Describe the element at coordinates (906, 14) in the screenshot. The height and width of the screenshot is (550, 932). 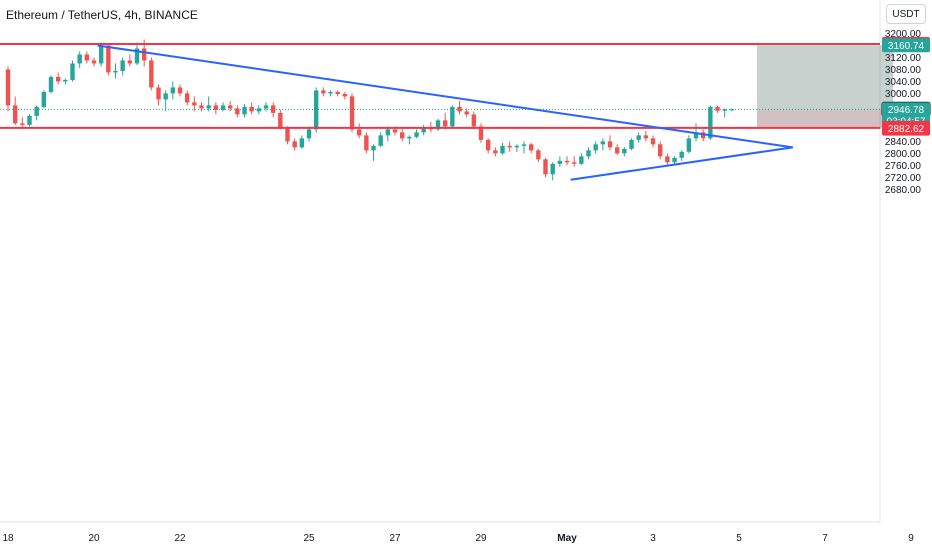
I see `currency-button: USDT` at that location.